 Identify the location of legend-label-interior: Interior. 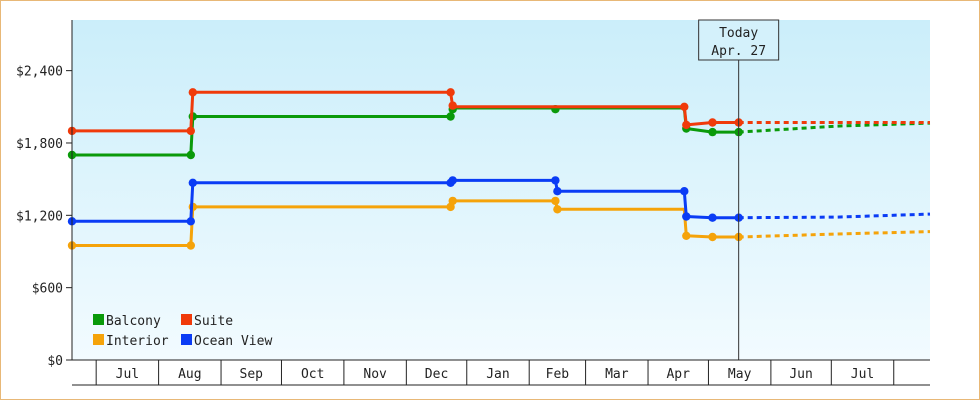
(137, 341).